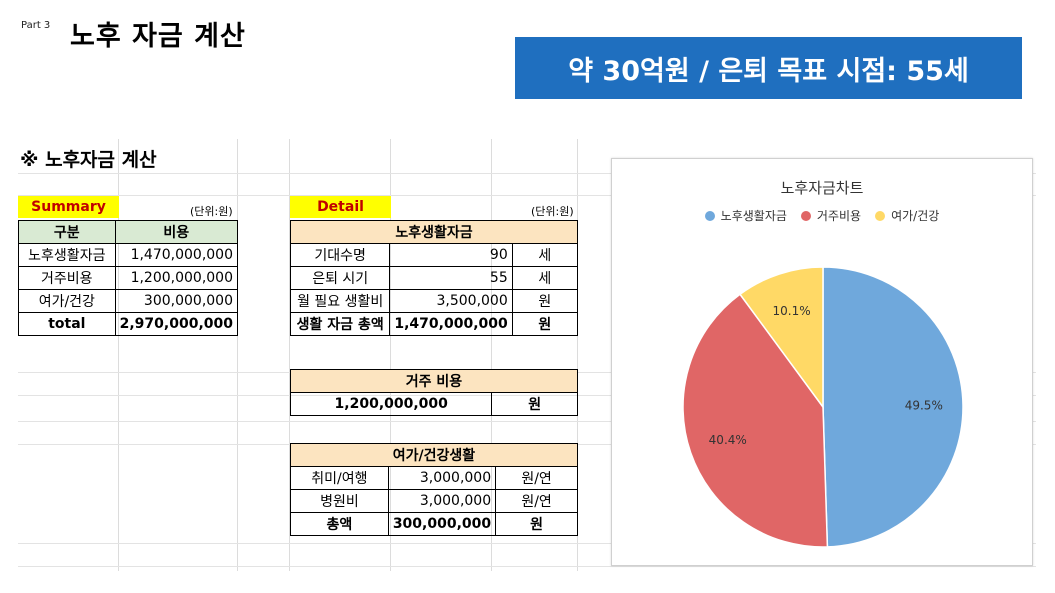  I want to click on legend-item: 거주비용, so click(831, 215).